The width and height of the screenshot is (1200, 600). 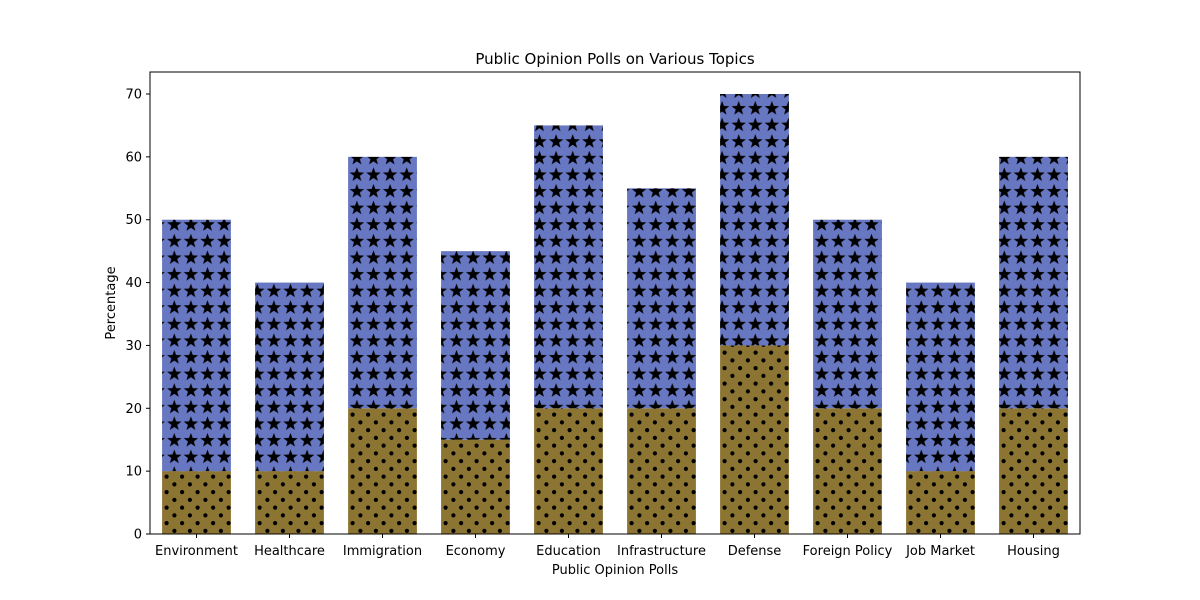 I want to click on y-tick-label: 40, so click(x=133, y=283).